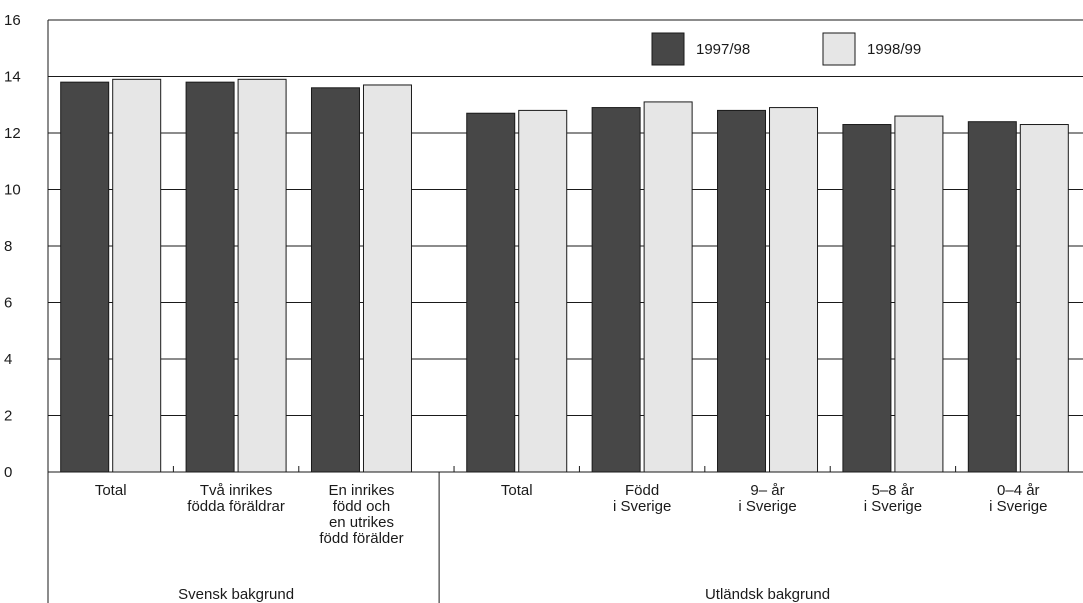 The height and width of the screenshot is (603, 1083). I want to click on x-category-label: 5–8 år i Sverige, so click(893, 498).